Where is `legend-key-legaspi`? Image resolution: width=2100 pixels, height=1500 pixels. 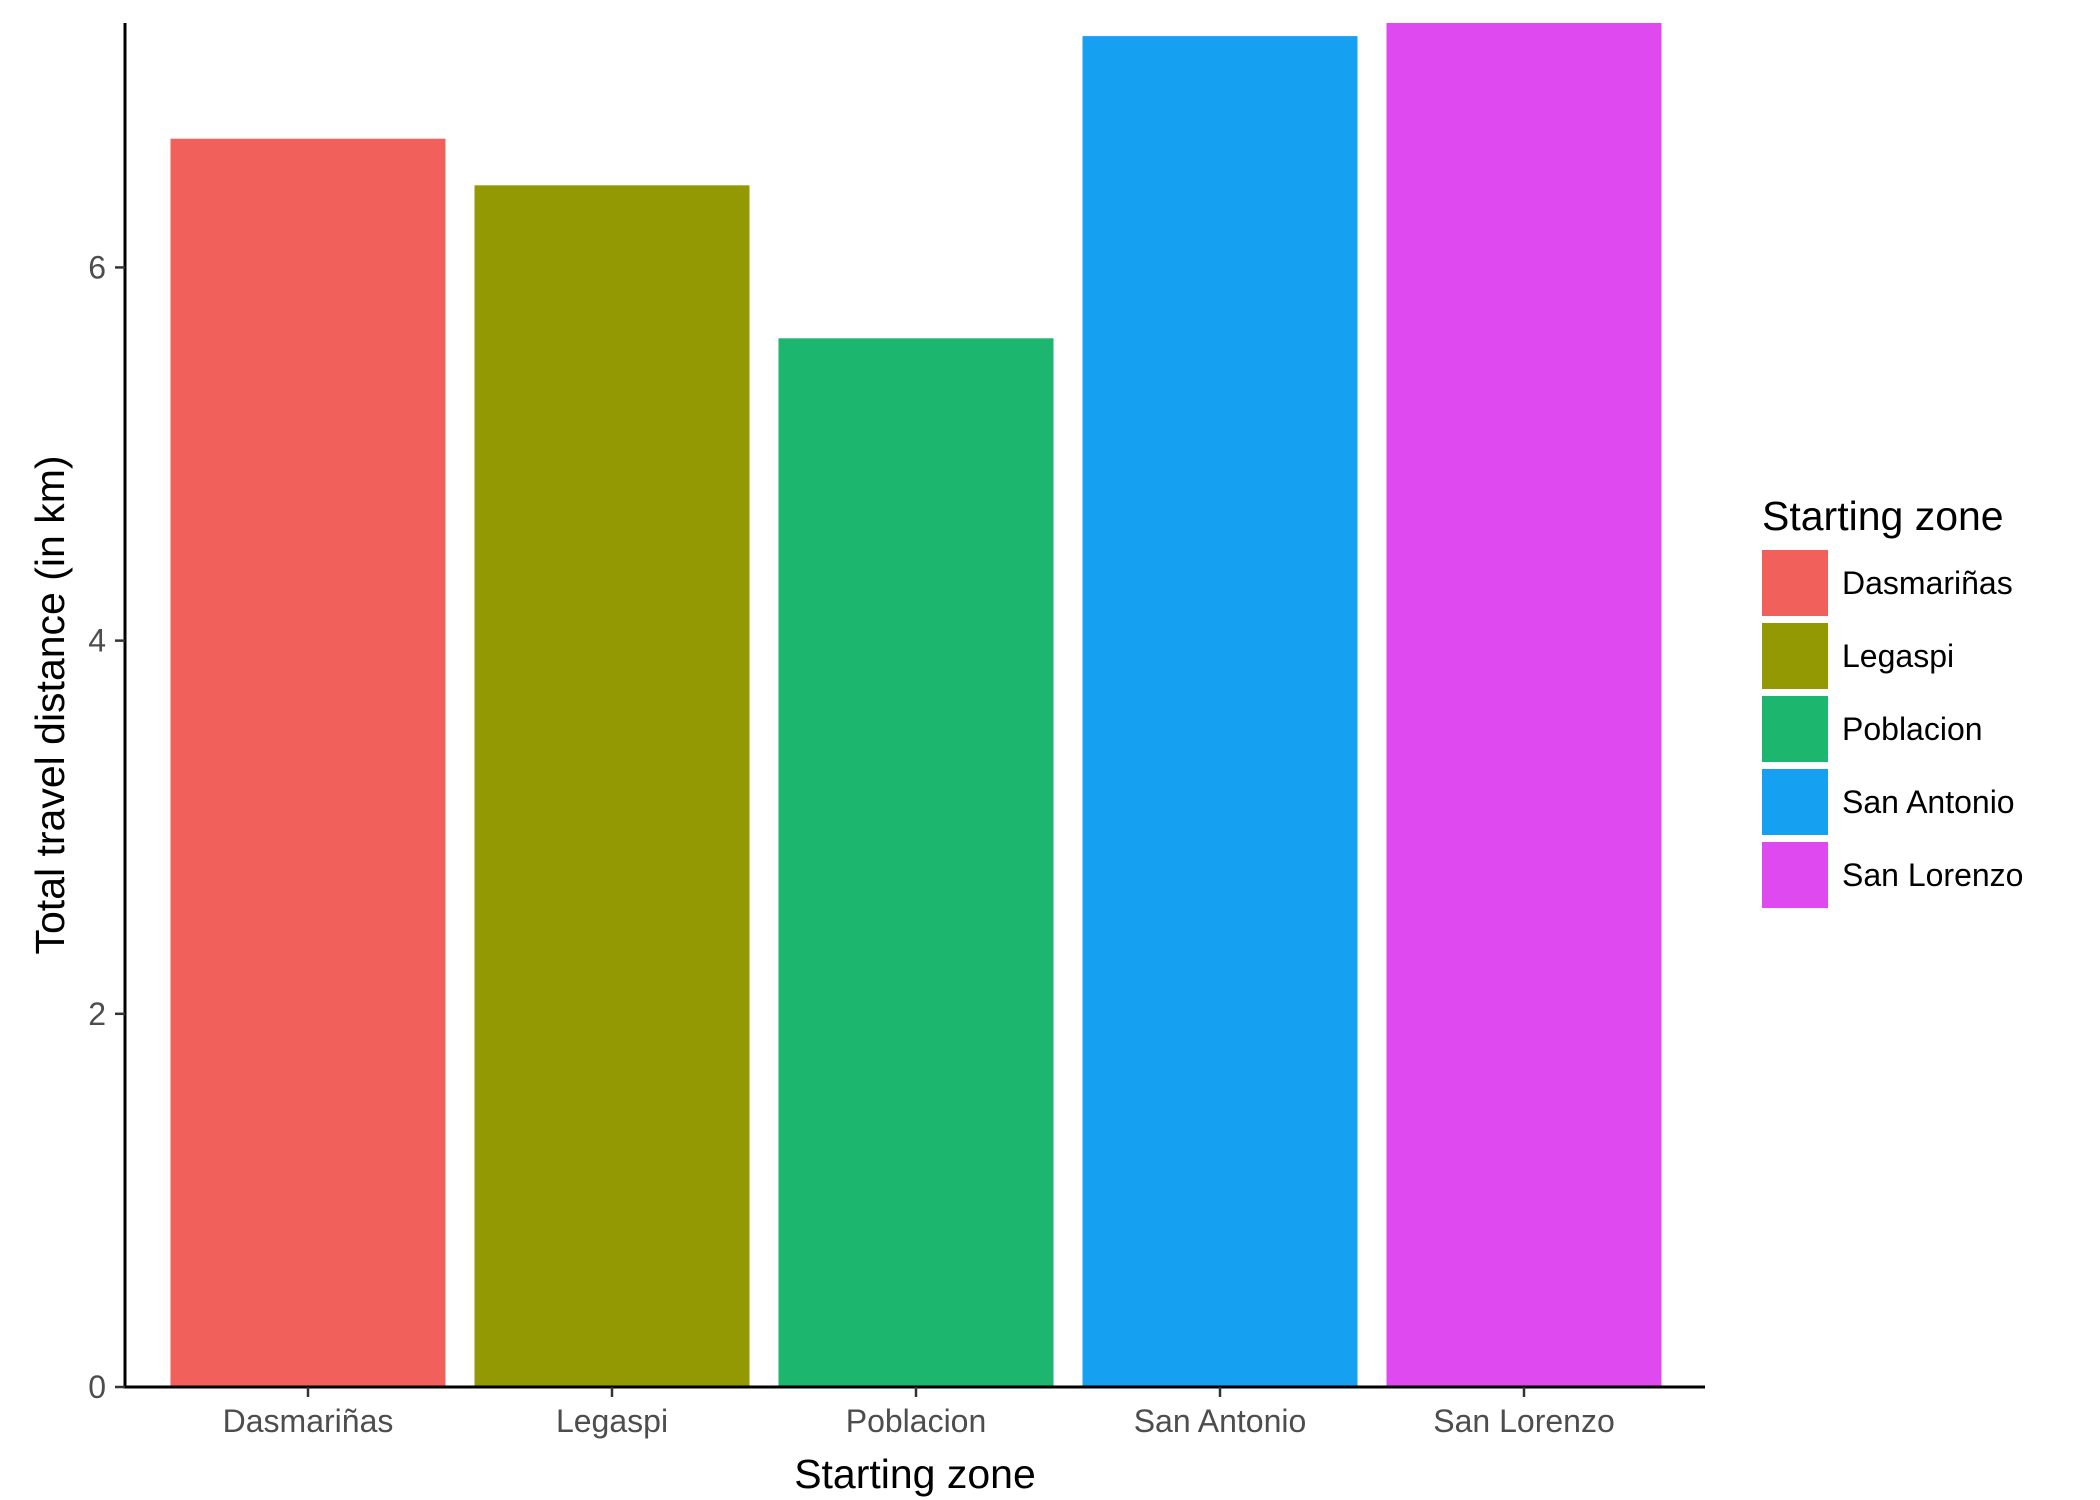
legend-key-legaspi is located at coordinates (1795, 656).